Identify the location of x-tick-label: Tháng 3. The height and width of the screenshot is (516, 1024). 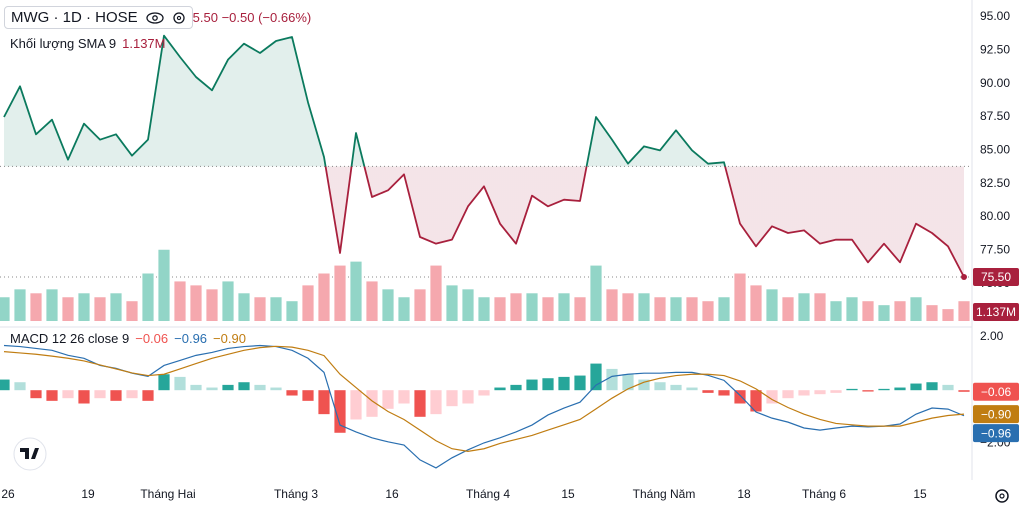
(296, 494).